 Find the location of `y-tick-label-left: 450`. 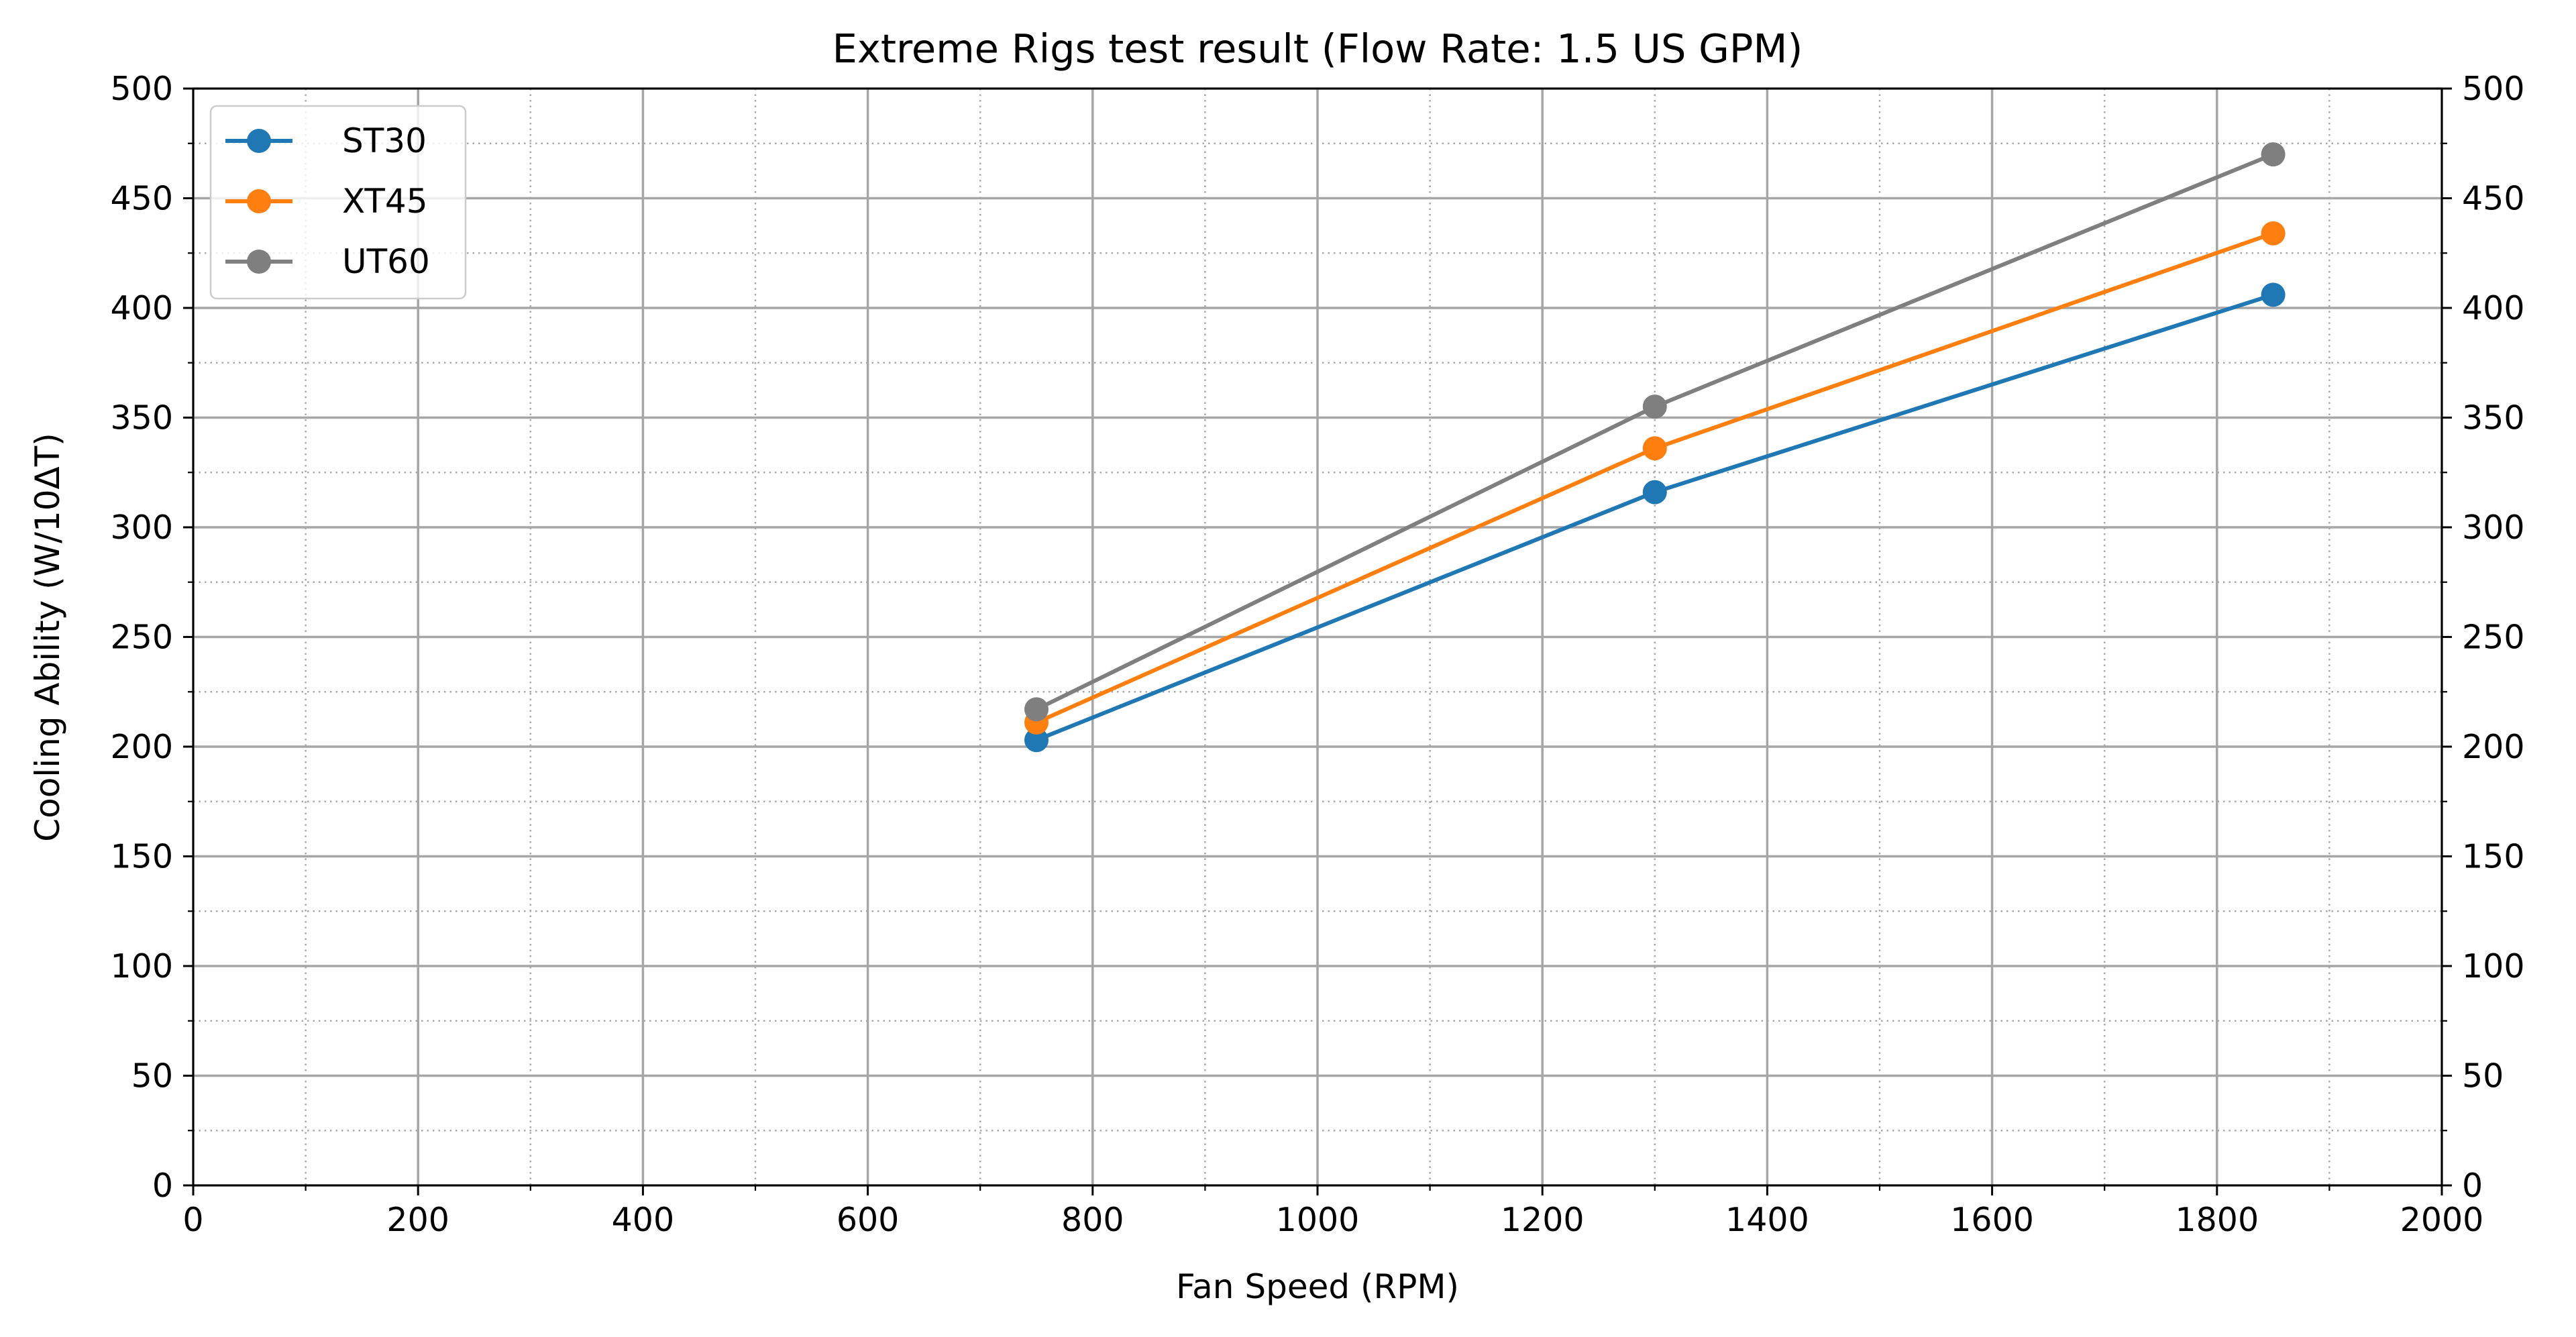

y-tick-label-left: 450 is located at coordinates (141, 199).